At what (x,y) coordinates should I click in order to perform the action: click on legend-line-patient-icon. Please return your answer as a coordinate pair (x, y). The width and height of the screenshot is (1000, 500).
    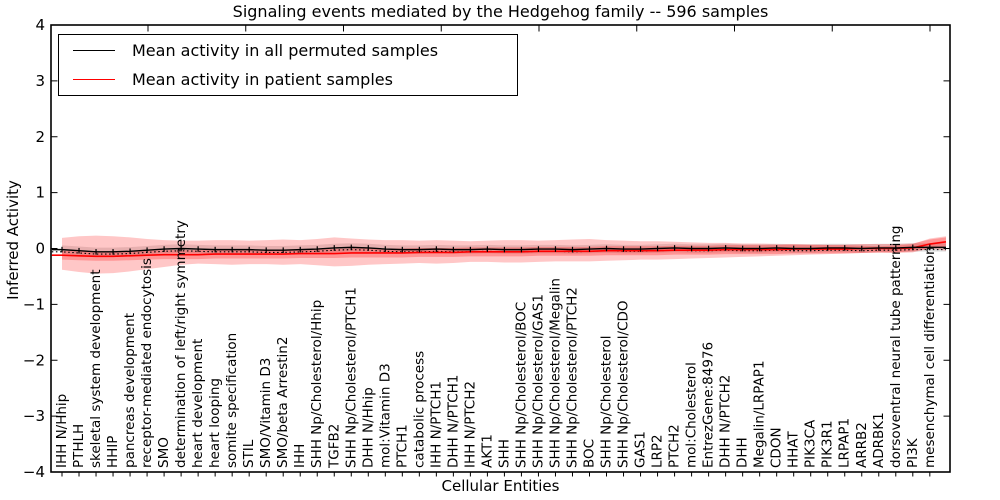
    Looking at the image, I should click on (94, 80).